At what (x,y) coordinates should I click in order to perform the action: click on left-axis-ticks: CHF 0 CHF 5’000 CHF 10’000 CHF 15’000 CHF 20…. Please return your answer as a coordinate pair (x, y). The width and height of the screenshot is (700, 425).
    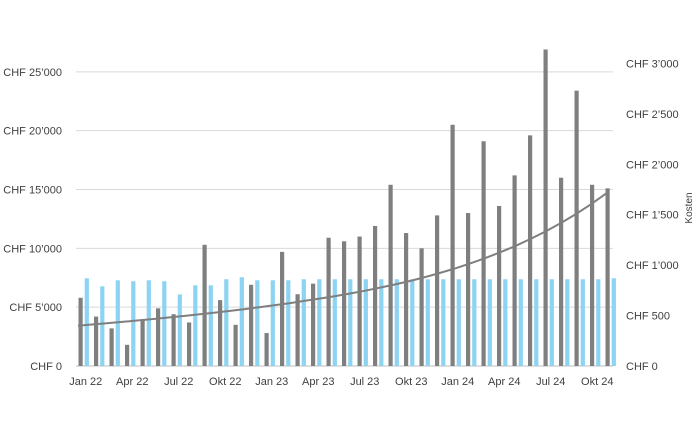
    Looking at the image, I should click on (32, 220).